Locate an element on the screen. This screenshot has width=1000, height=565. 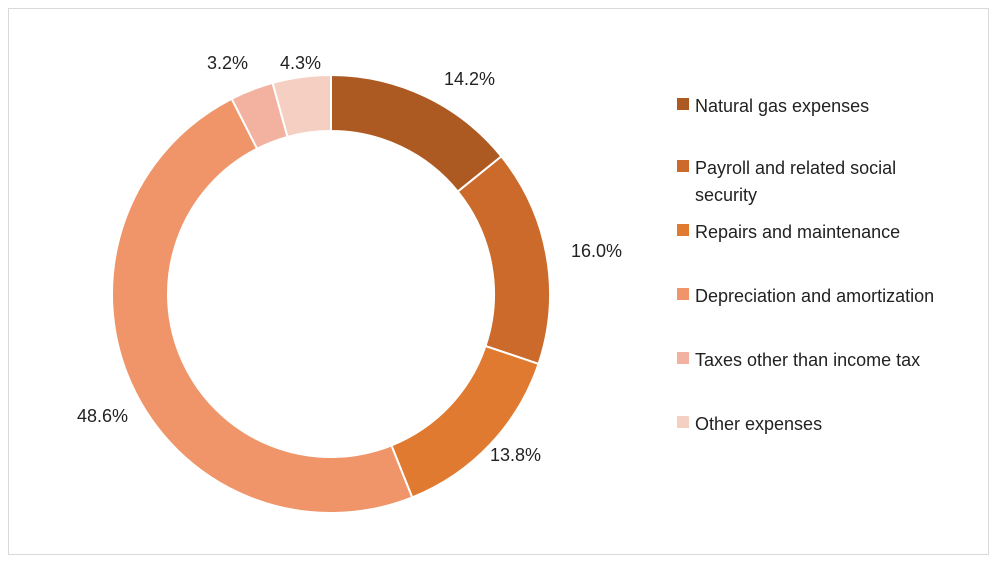
data-label-1: 14.2% is located at coordinates (469, 79).